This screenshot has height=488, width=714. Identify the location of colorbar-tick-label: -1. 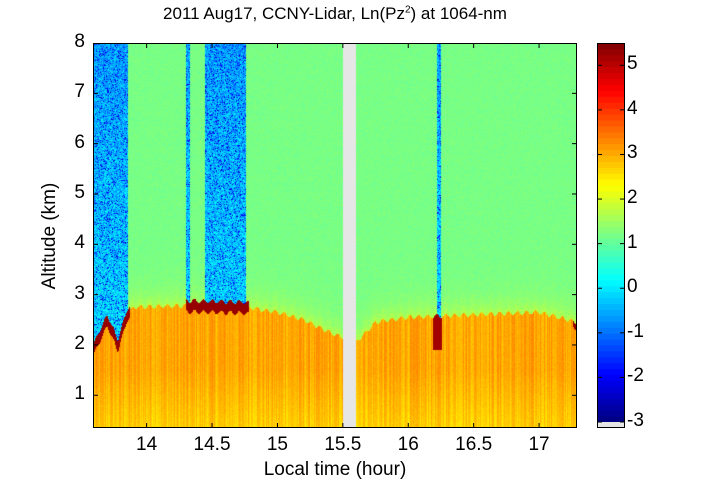
(635, 331).